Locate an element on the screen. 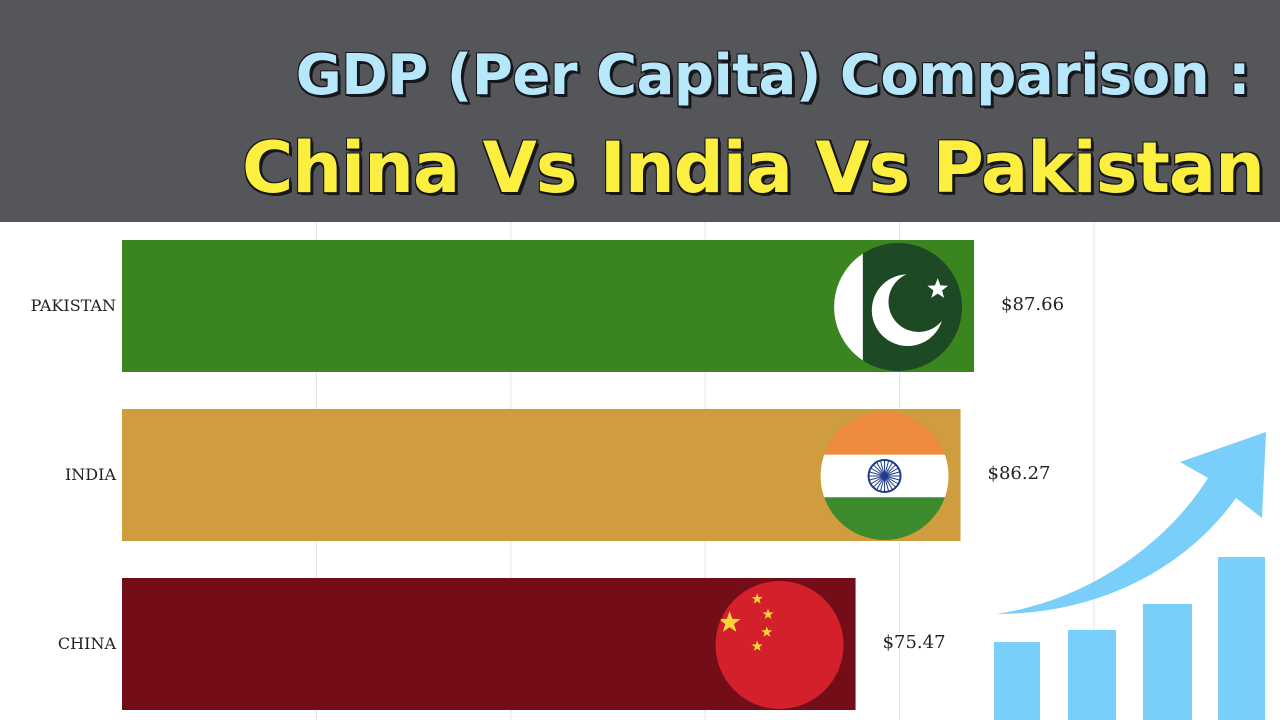 The width and height of the screenshot is (1280, 720). title-line-1: GDP (Per Capita) Comparison : is located at coordinates (773, 75).